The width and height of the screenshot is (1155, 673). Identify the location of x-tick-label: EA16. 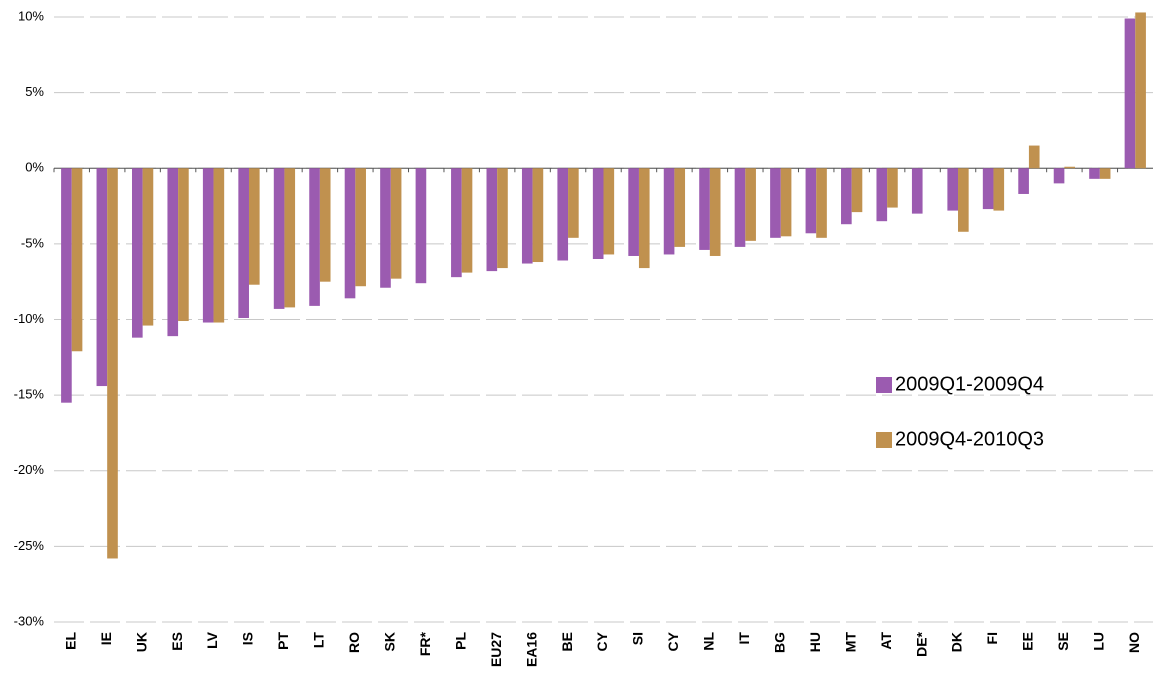
(531, 649).